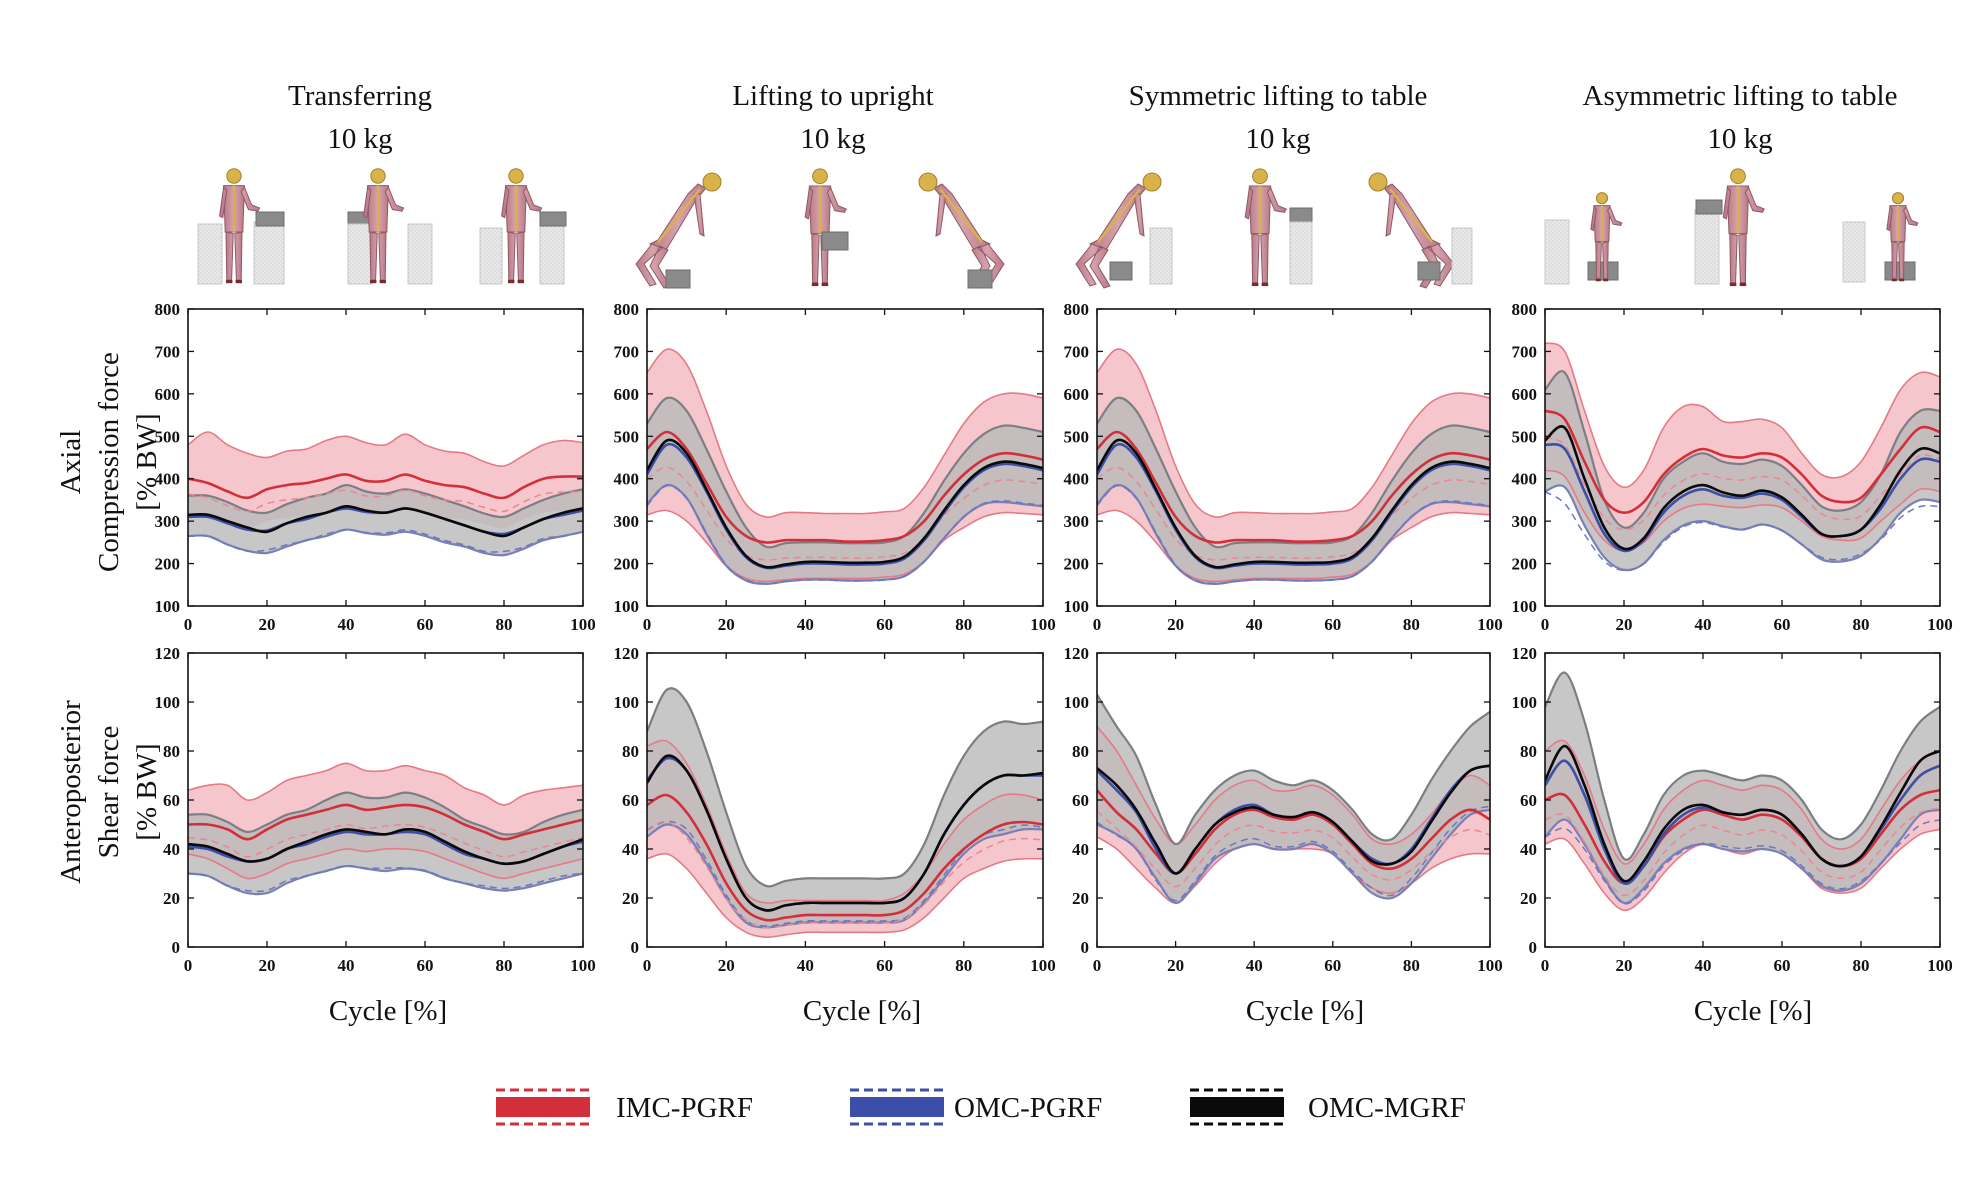  Describe the element at coordinates (963, 965) in the screenshot. I see `x-tick-label: 80` at that location.